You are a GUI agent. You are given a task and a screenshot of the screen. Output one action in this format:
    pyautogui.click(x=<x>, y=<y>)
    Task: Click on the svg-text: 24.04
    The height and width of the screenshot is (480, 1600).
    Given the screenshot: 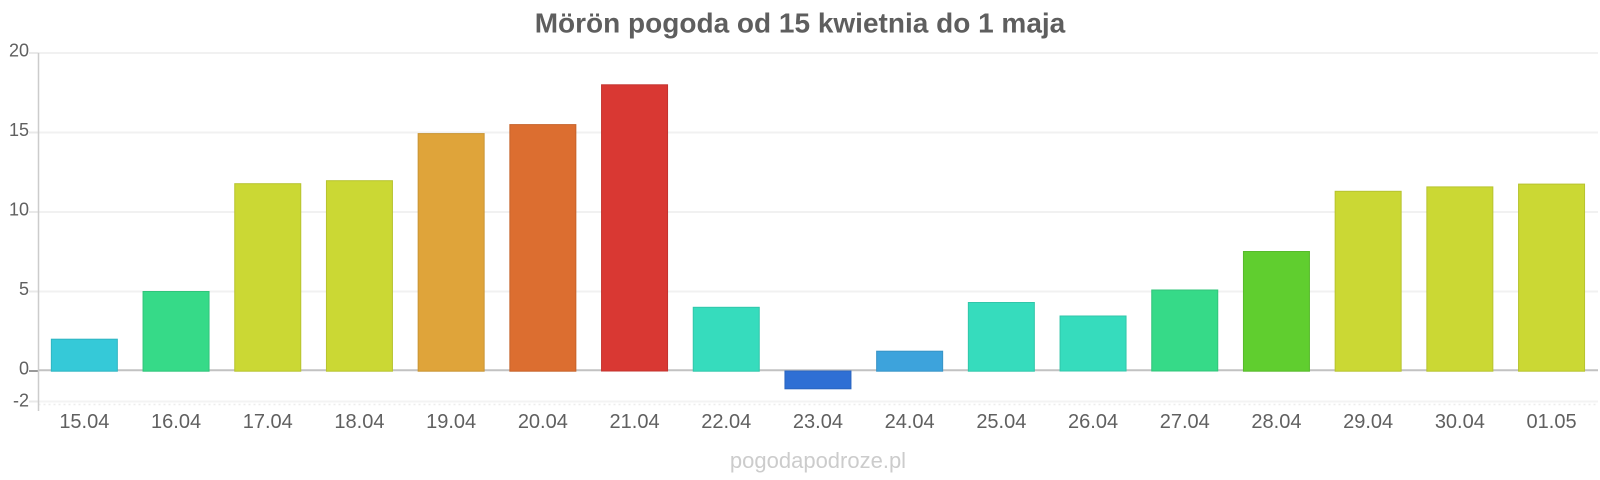 What is the action you would take?
    pyautogui.click(x=910, y=422)
    